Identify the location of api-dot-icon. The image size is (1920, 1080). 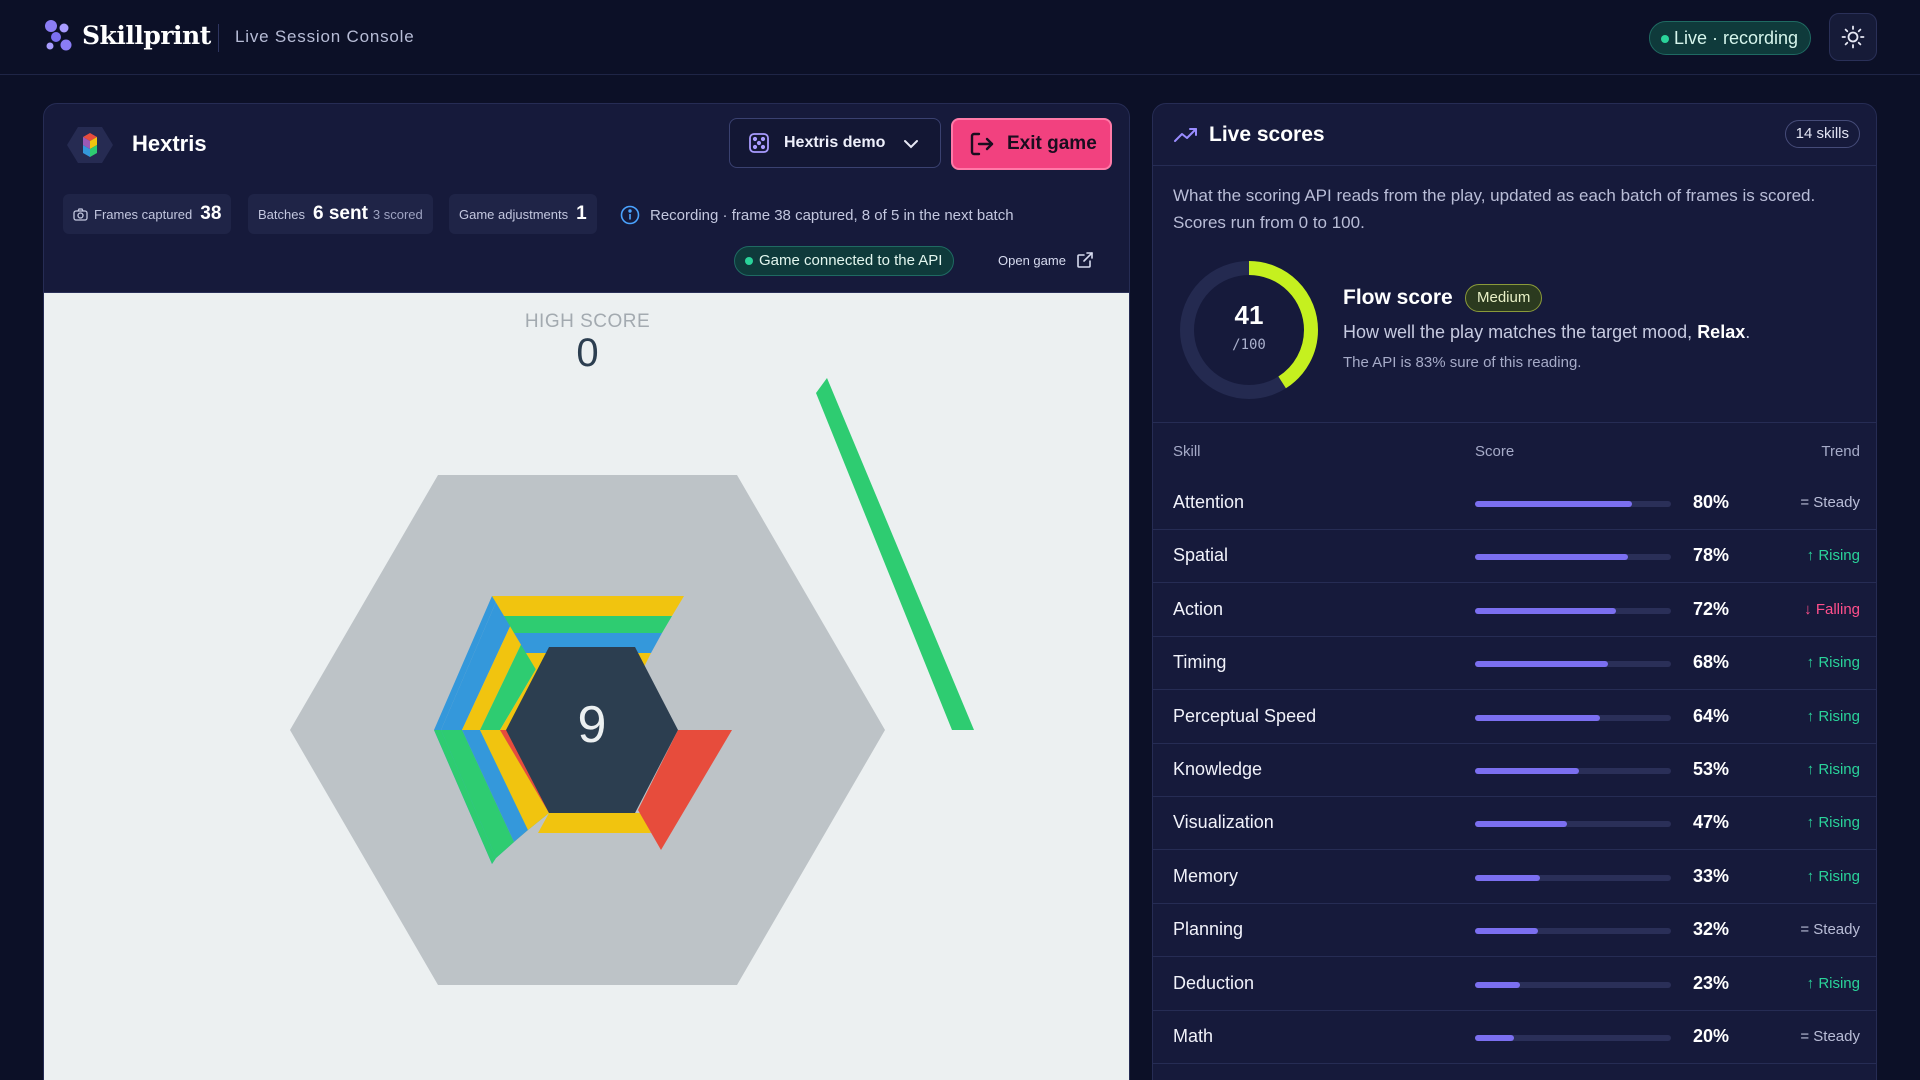
(749, 261).